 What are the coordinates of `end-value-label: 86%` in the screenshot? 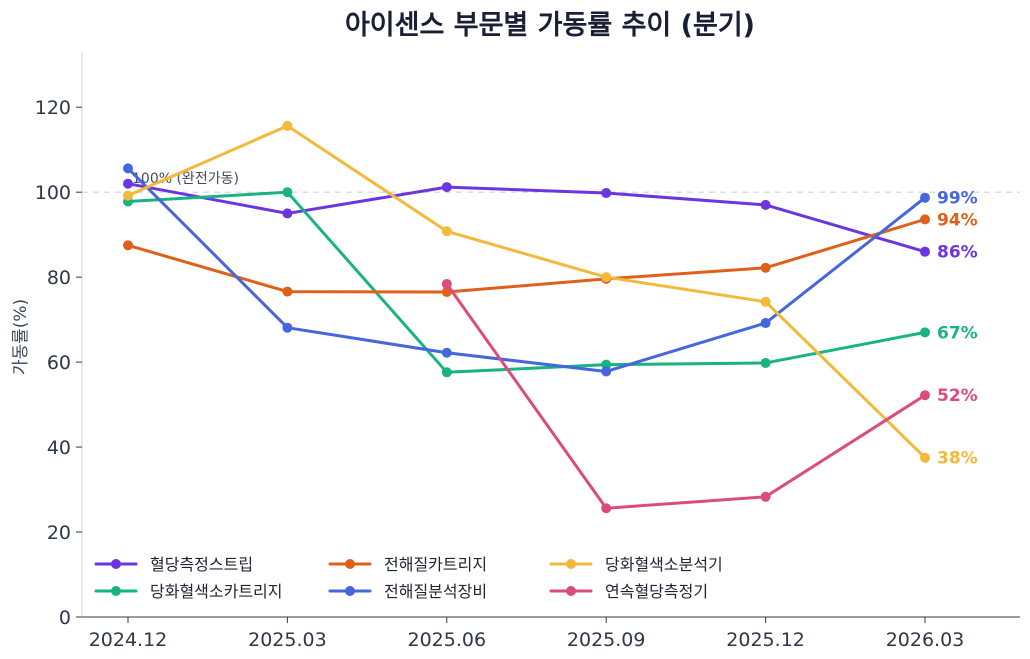 It's located at (957, 253).